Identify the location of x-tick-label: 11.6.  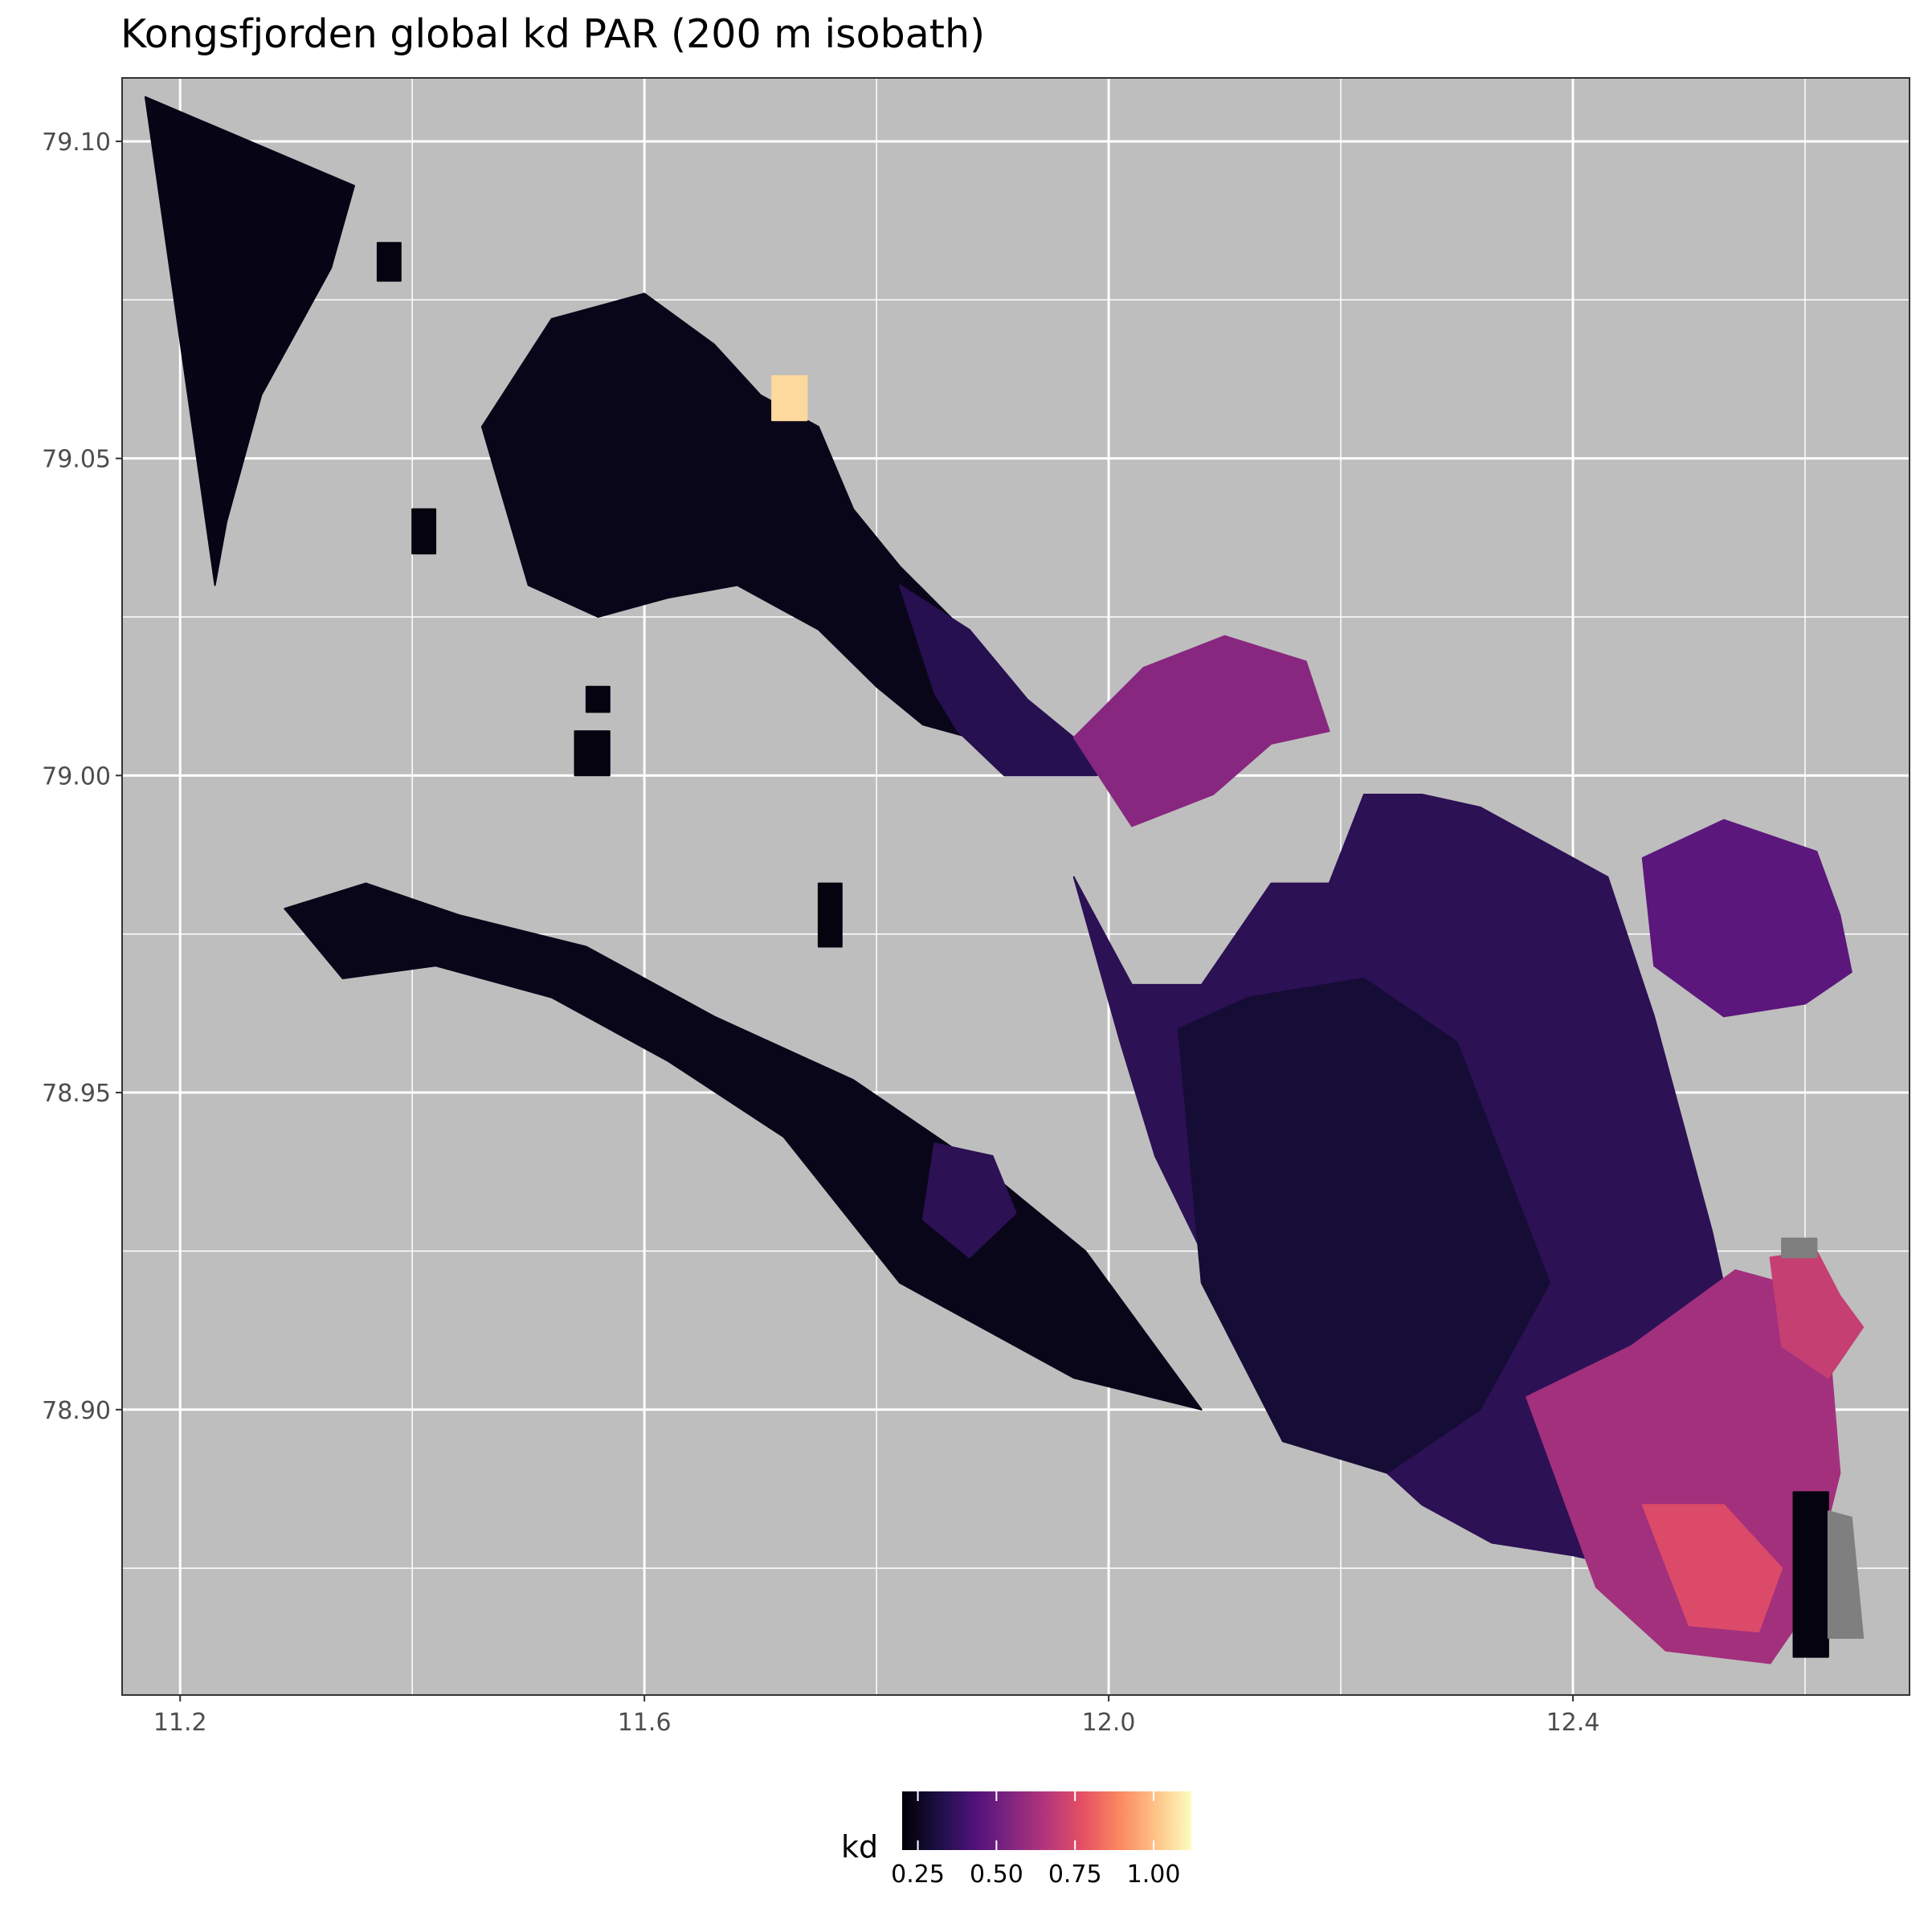
(645, 1723).